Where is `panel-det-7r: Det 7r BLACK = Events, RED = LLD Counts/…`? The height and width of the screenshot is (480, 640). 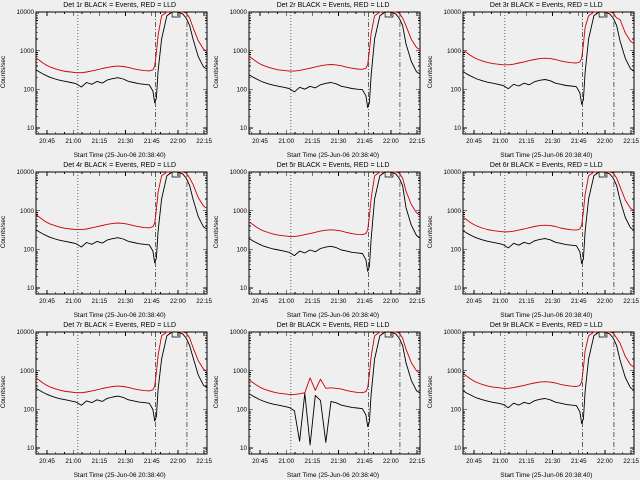 panel-det-7r: Det 7r BLACK = Events, RED = LLD Counts/… is located at coordinates (106, 400).